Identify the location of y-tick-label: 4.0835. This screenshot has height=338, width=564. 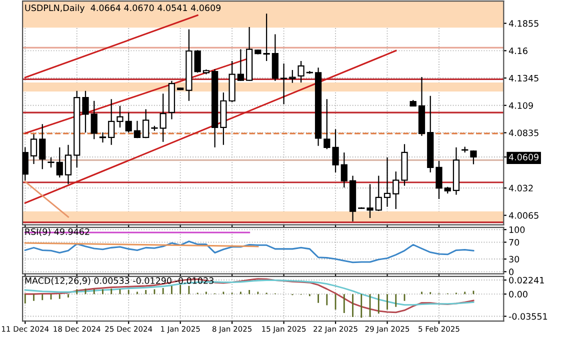
(523, 133).